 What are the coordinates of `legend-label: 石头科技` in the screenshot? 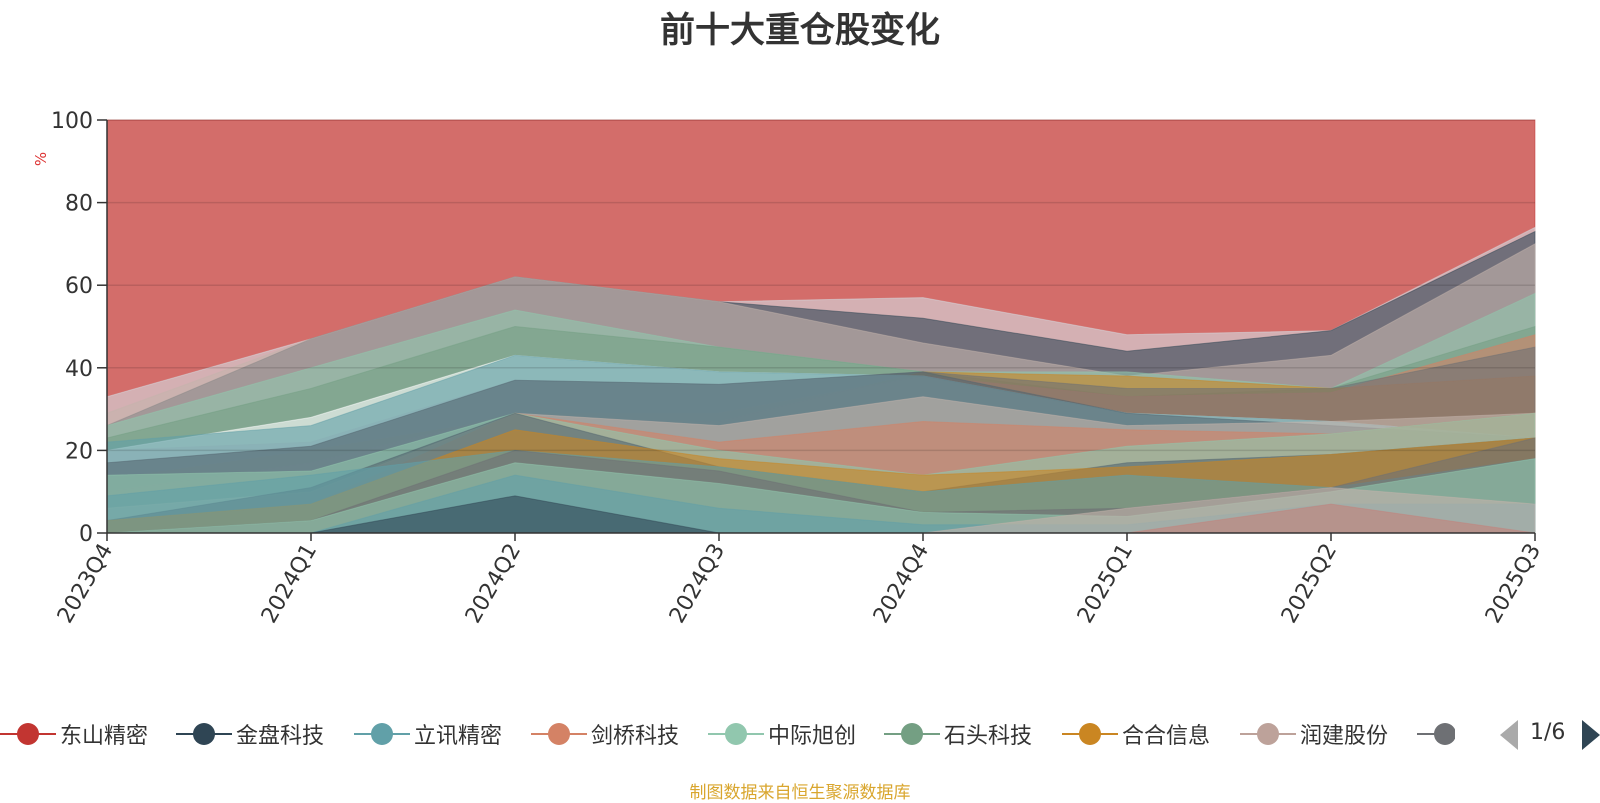 It's located at (988, 736).